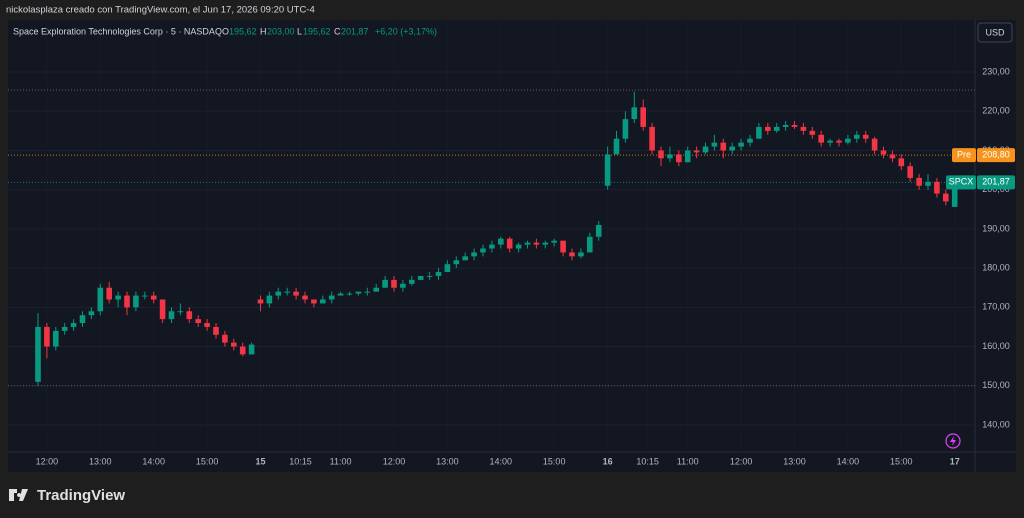 The width and height of the screenshot is (1024, 518). I want to click on logo-mark, so click(18, 495).